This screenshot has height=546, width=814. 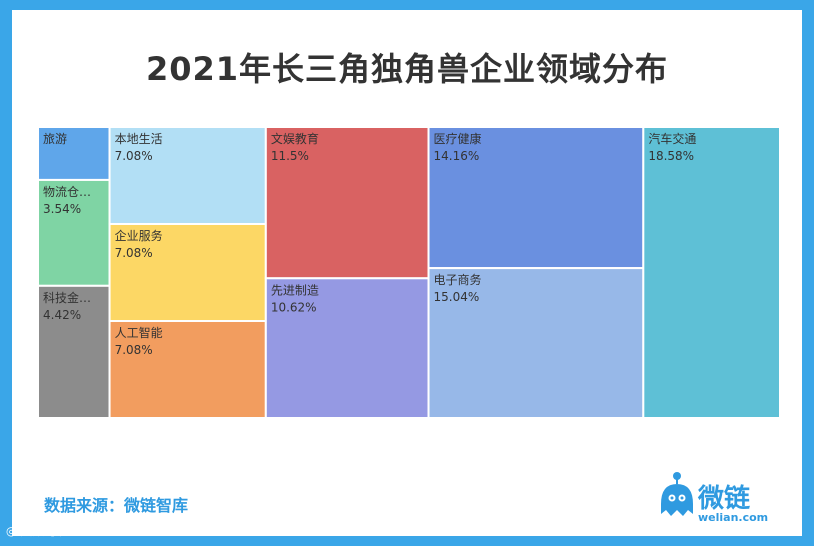 I want to click on treemap-value: 14.16%, so click(x=457, y=156).